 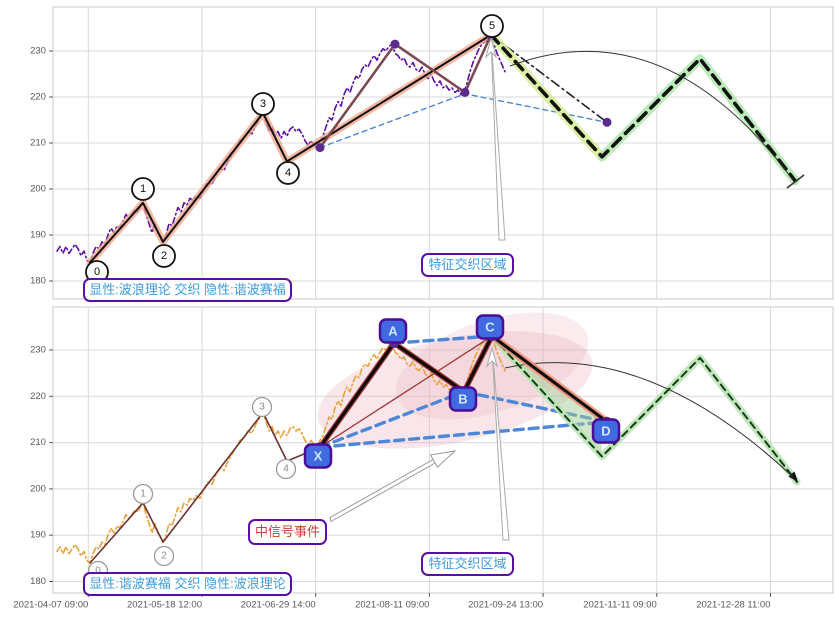 What do you see at coordinates (733, 605) in the screenshot?
I see `x-tick-label: 2021-12-28 11:00` at bounding box center [733, 605].